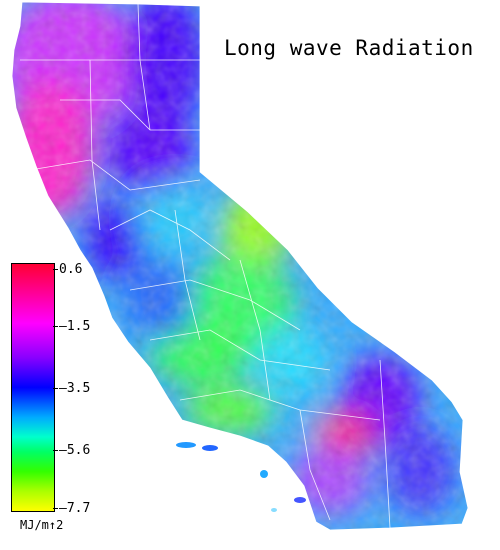 The height and width of the screenshot is (550, 500). Describe the element at coordinates (33, 387) in the screenshot. I see `color-scale-bar` at that location.